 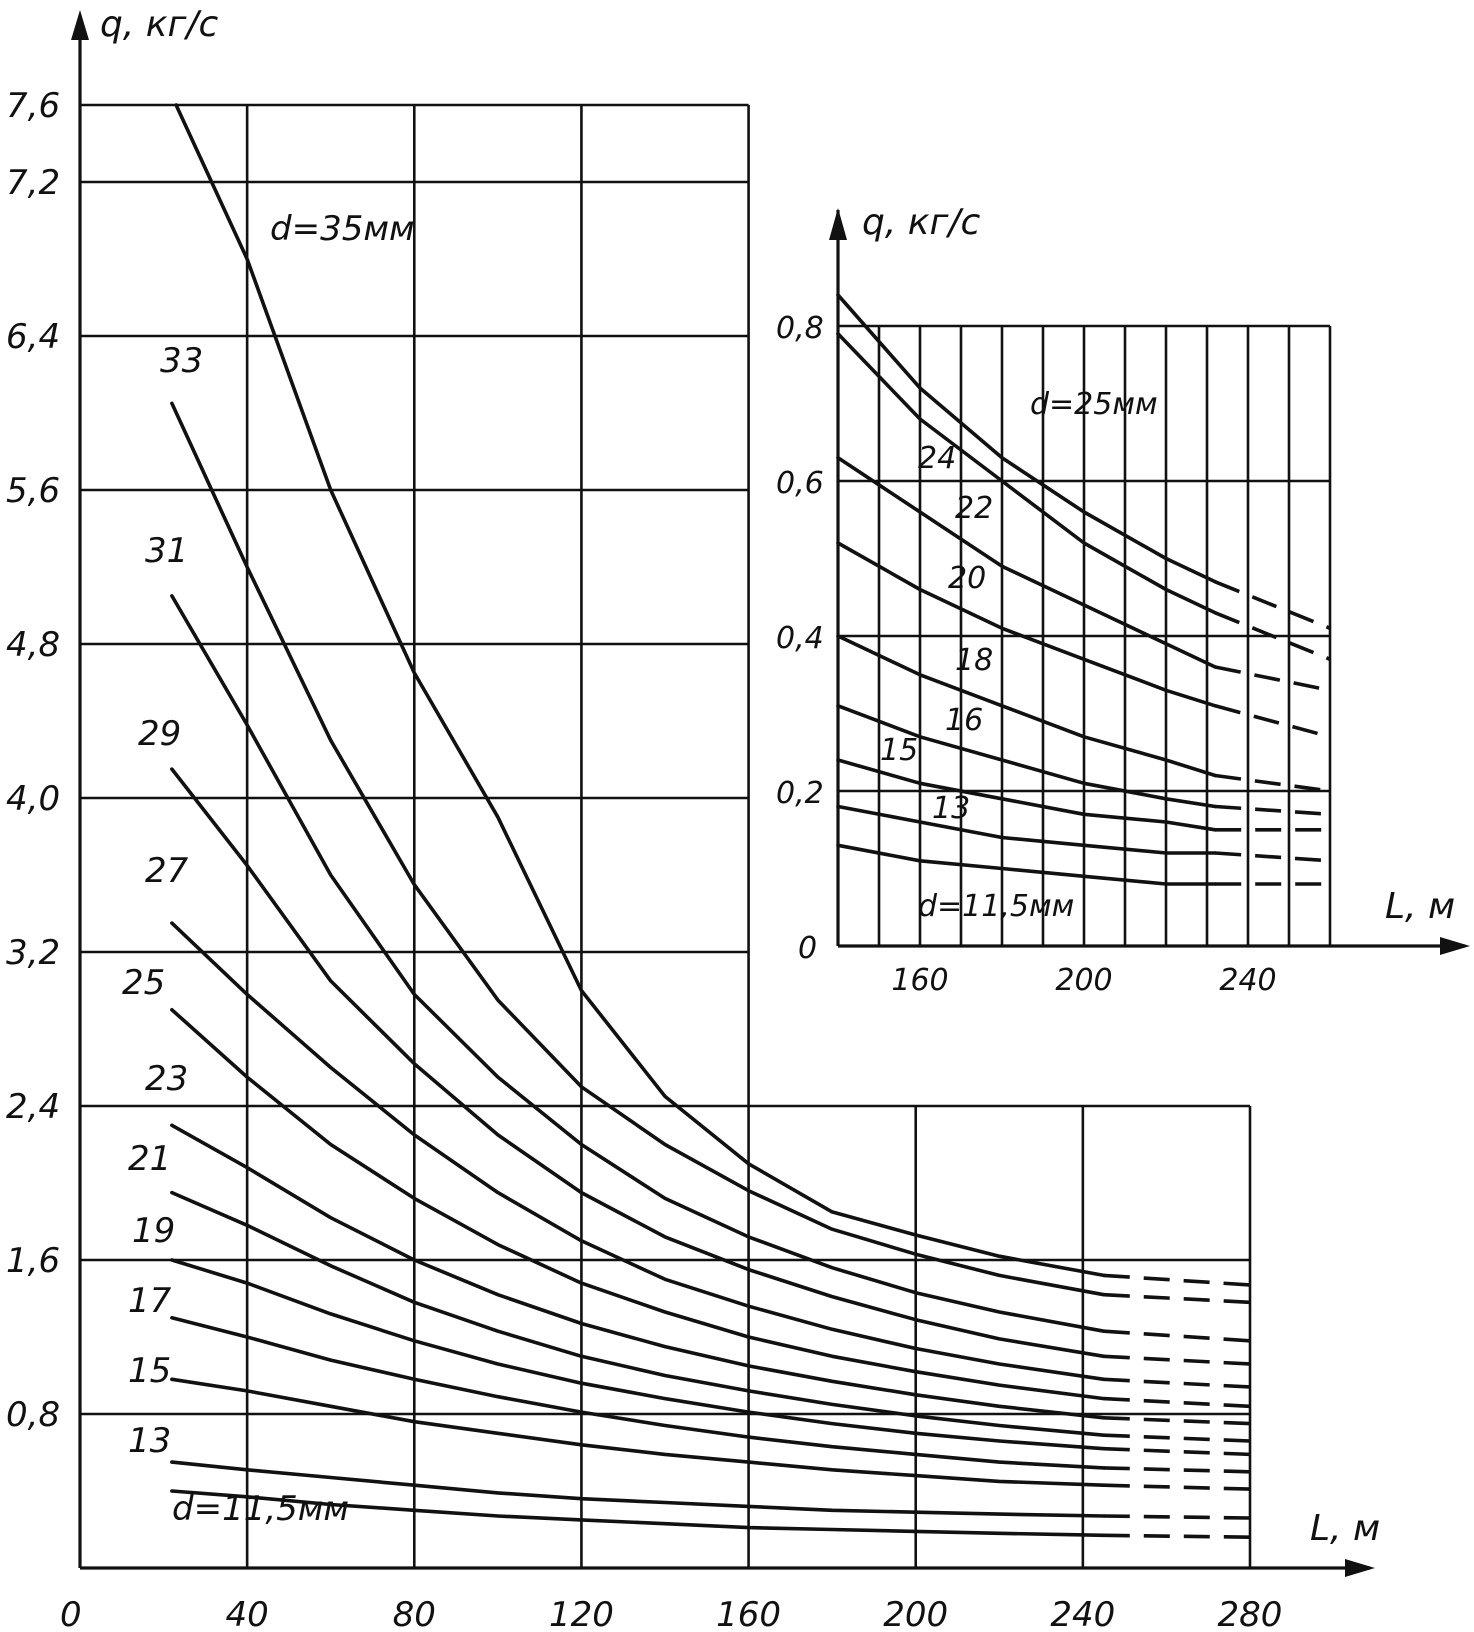 What do you see at coordinates (915, 1613) in the screenshot?
I see `main-x-tick-label: 200` at bounding box center [915, 1613].